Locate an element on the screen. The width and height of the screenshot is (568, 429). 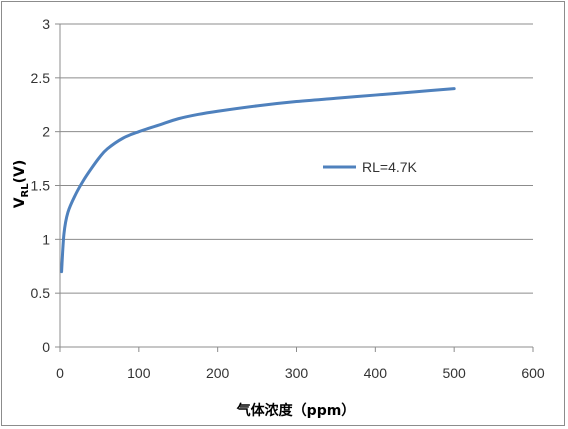
x-tick-label: 100 is located at coordinates (139, 373).